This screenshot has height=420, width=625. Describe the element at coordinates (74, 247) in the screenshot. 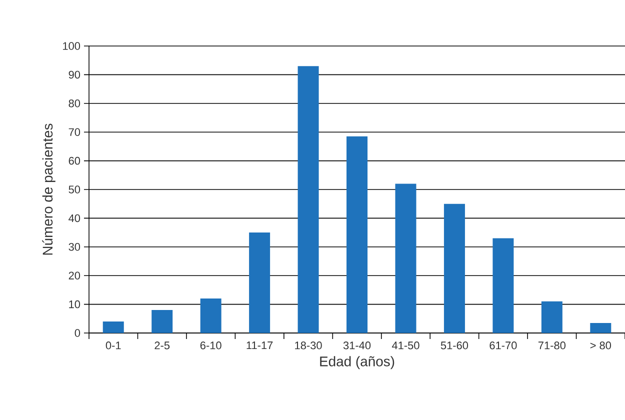

I see `y-tick-label: 30` at that location.